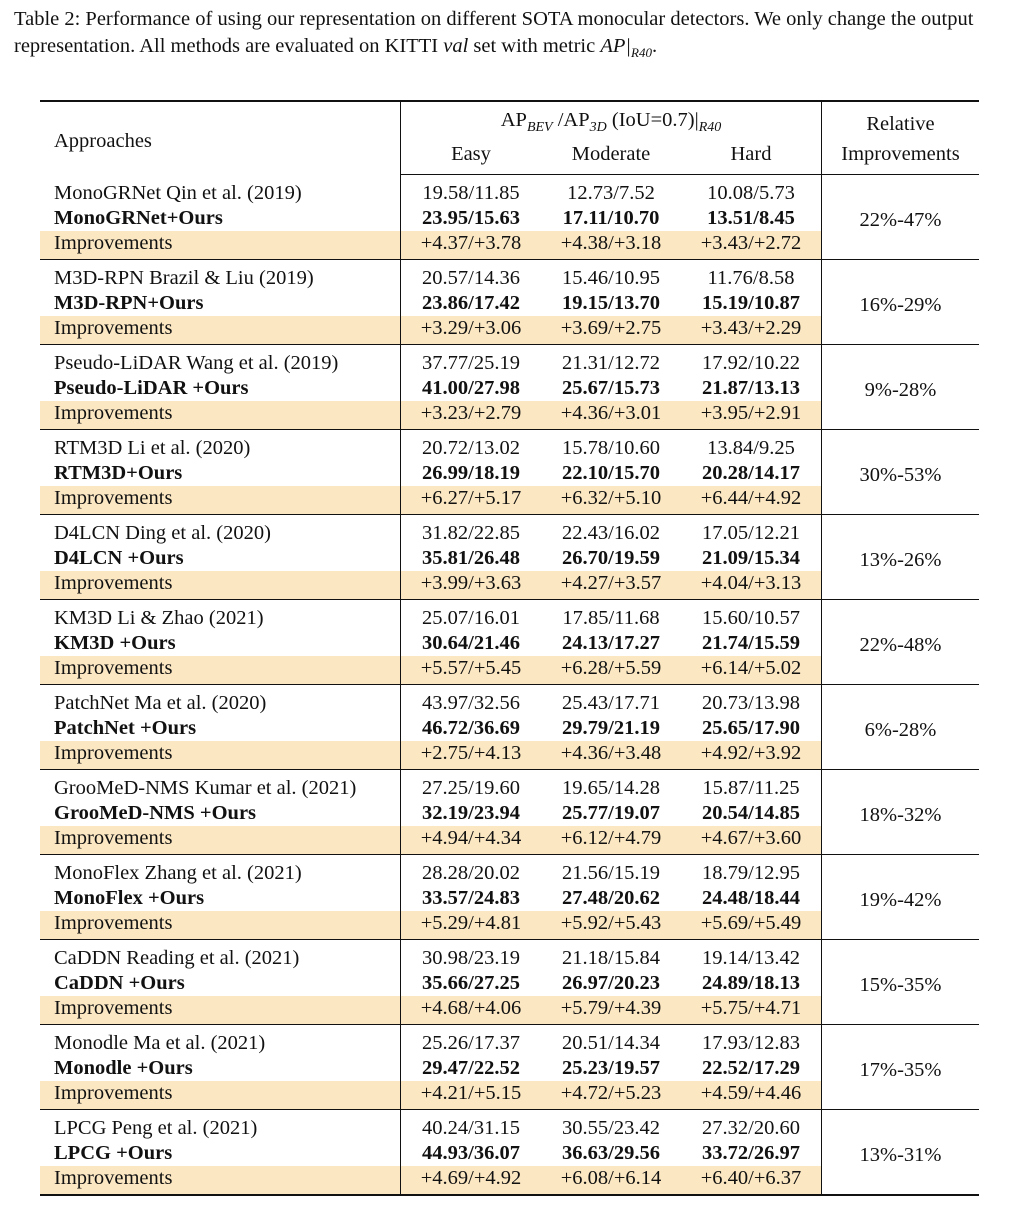 The image size is (1019, 1218). Describe the element at coordinates (751, 474) in the screenshot. I see `hard-cell: 20.28/14.17` at that location.